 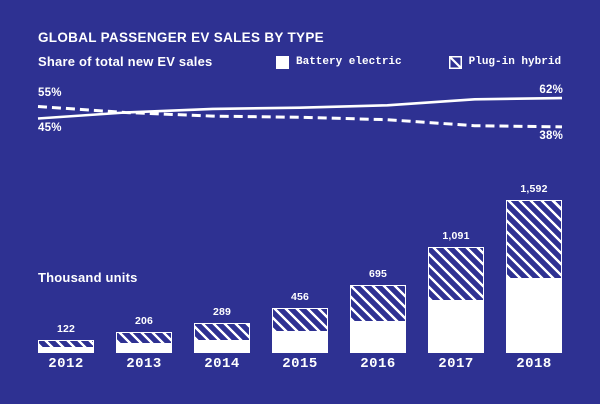 I want to click on bar-2016, so click(x=378, y=319).